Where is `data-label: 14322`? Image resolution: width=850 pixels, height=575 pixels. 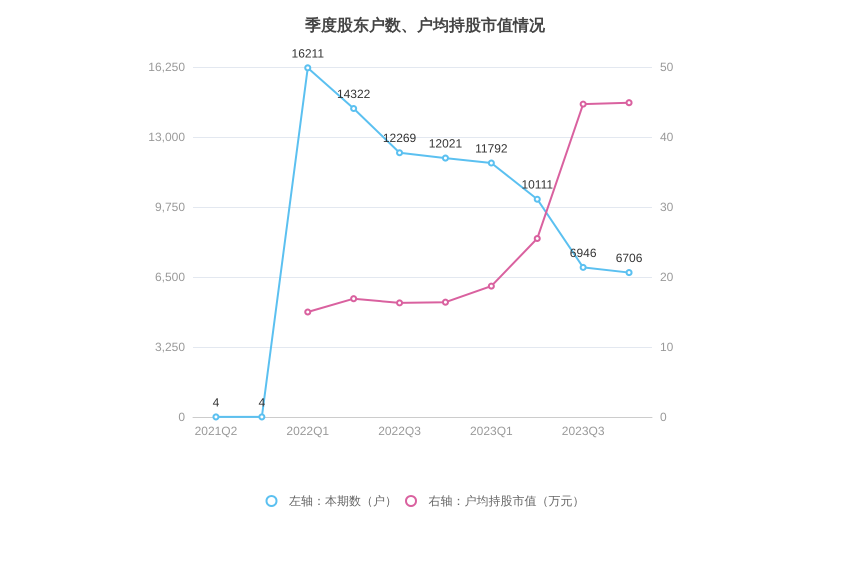
data-label: 14322 is located at coordinates (353, 94).